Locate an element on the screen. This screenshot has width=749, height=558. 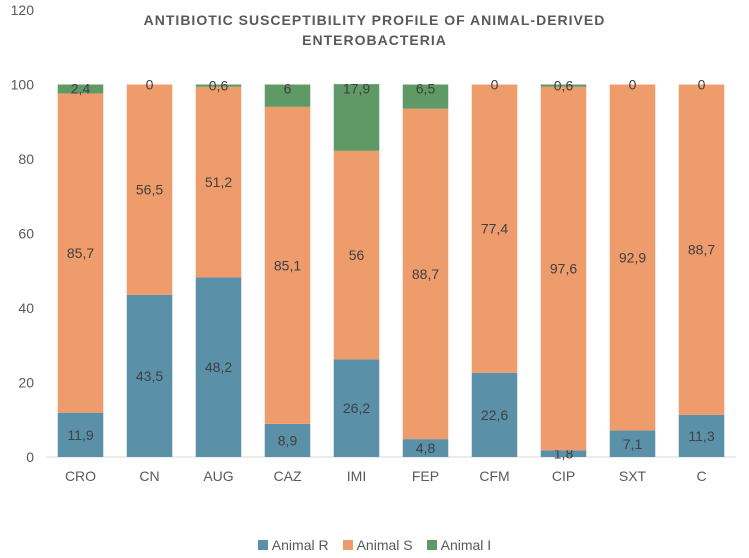
data-label: 56,5 is located at coordinates (149, 190).